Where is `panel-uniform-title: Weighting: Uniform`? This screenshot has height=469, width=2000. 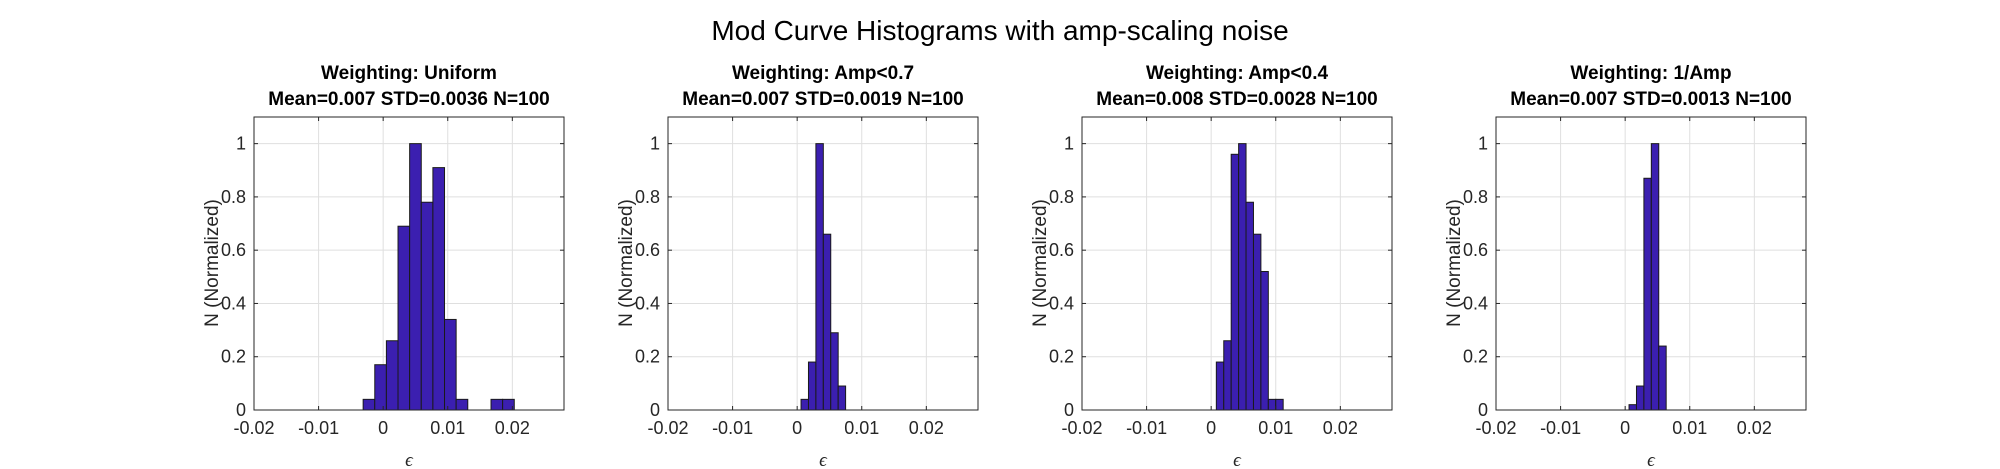 panel-uniform-title: Weighting: Uniform is located at coordinates (409, 73).